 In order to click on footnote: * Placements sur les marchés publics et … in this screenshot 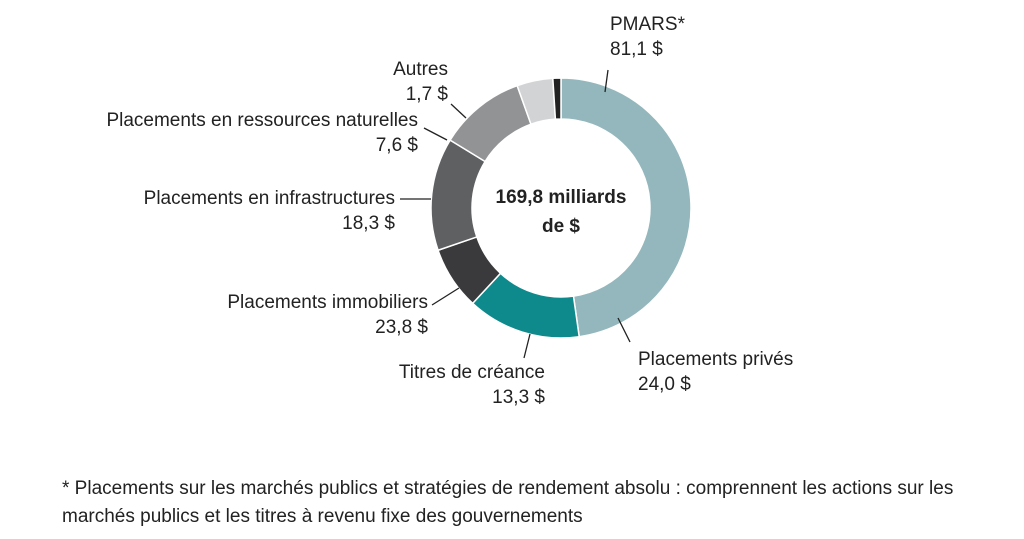, I will do `click(508, 502)`.